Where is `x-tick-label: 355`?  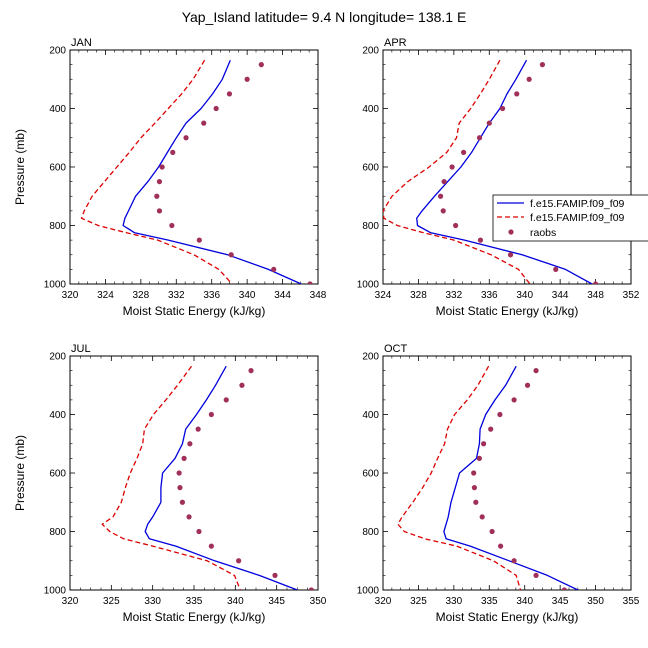 x-tick-label: 355 is located at coordinates (631, 601).